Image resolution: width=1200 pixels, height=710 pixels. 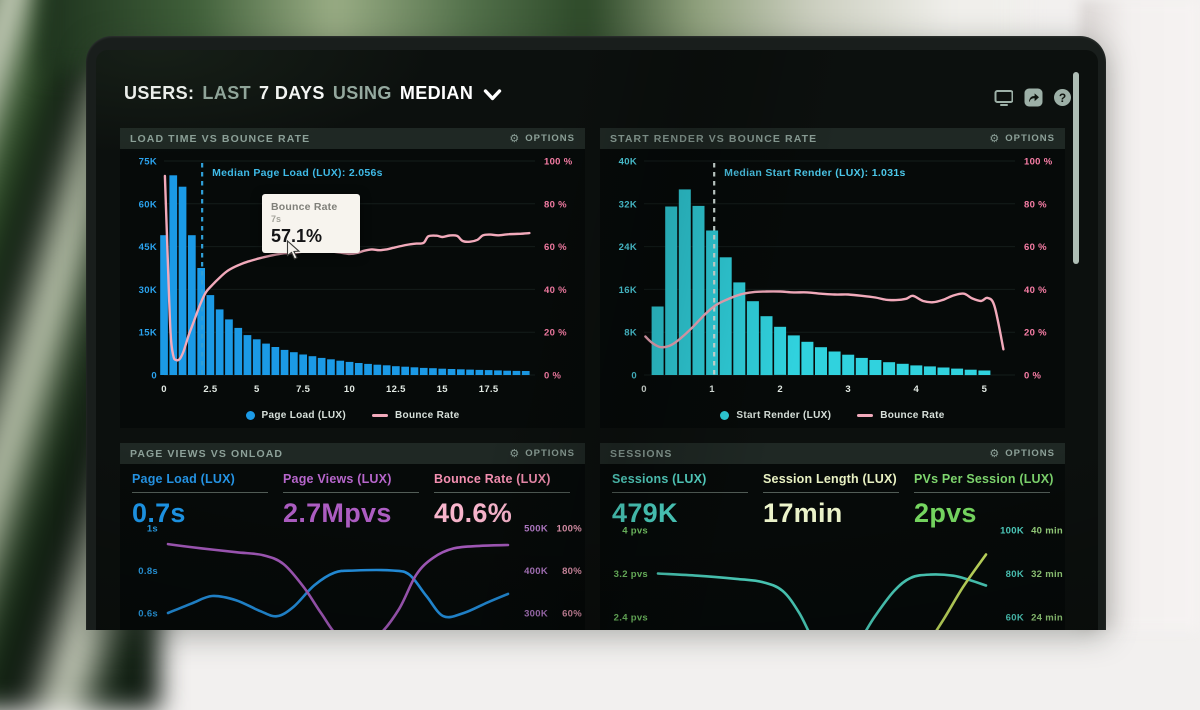 I want to click on metric-page-views: Page Views (LUX) 2.7Mpvs, so click(x=358, y=500).